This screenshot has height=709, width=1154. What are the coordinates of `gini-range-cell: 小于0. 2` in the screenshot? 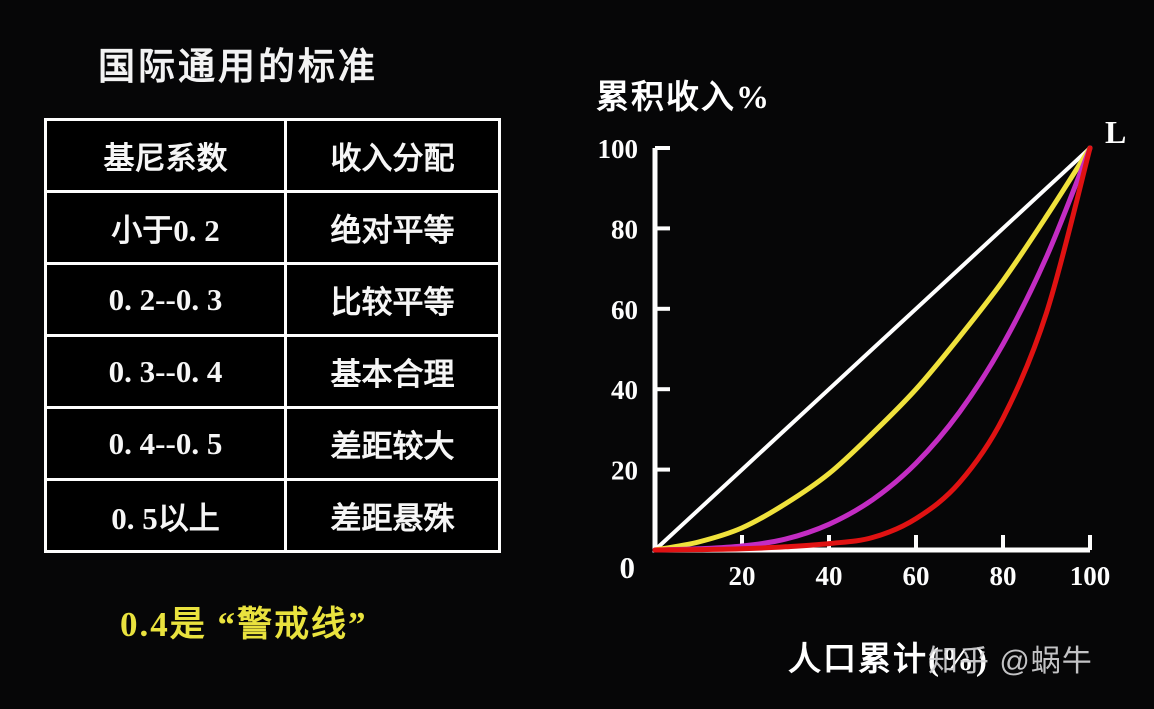 It's located at (165, 227).